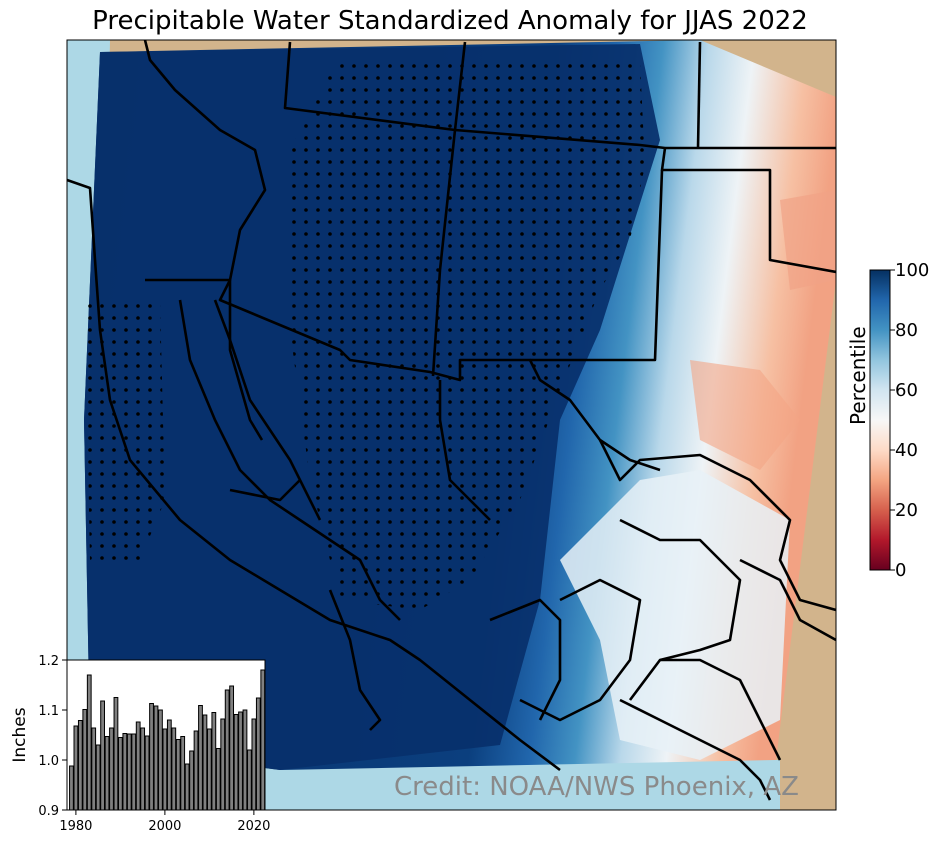  What do you see at coordinates (880, 420) in the screenshot?
I see `colorbar` at bounding box center [880, 420].